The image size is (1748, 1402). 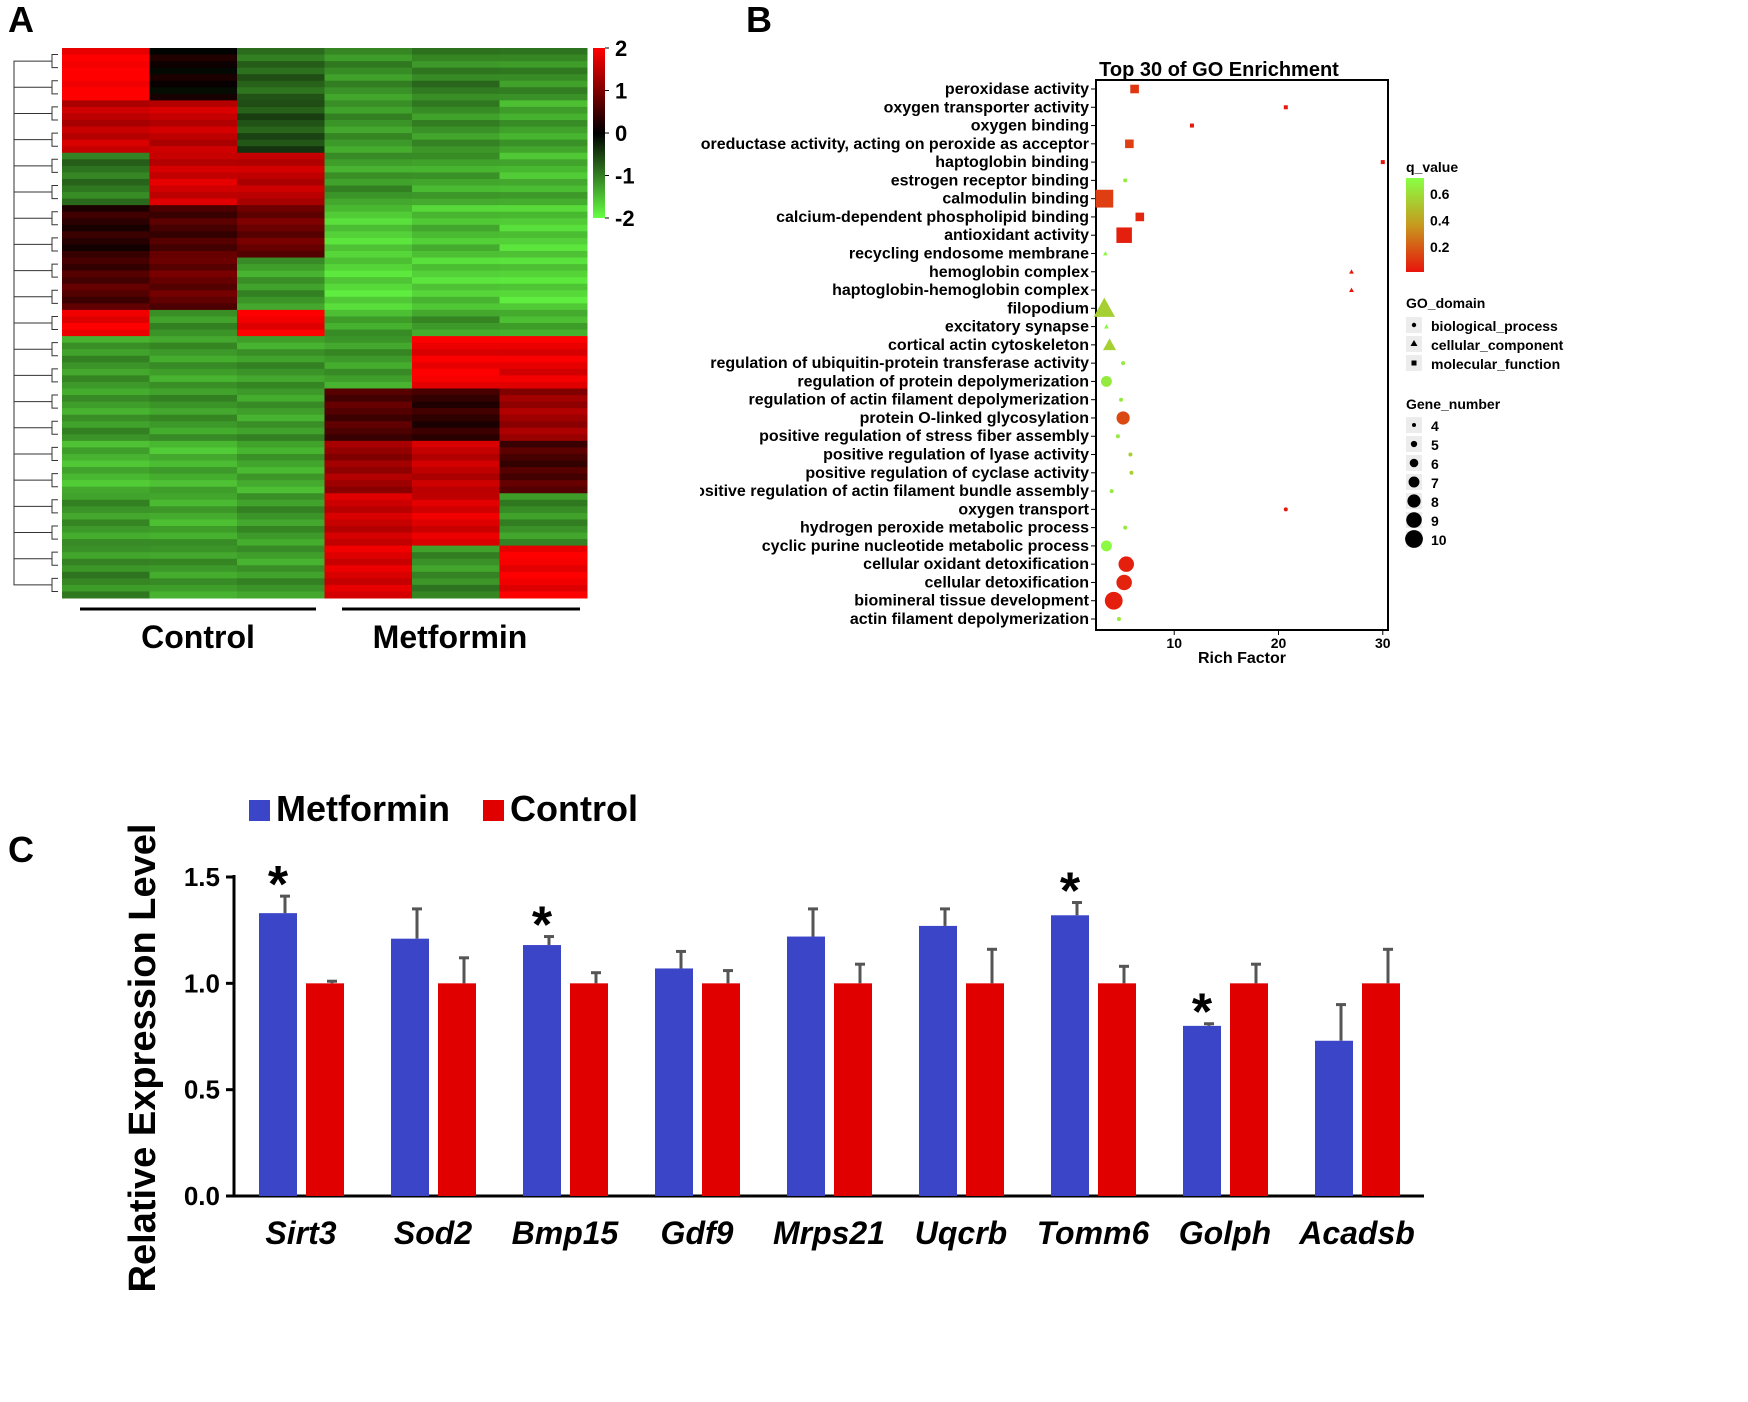 What do you see at coordinates (1494, 326) in the screenshot?
I see `go-domain-label: biological_process` at bounding box center [1494, 326].